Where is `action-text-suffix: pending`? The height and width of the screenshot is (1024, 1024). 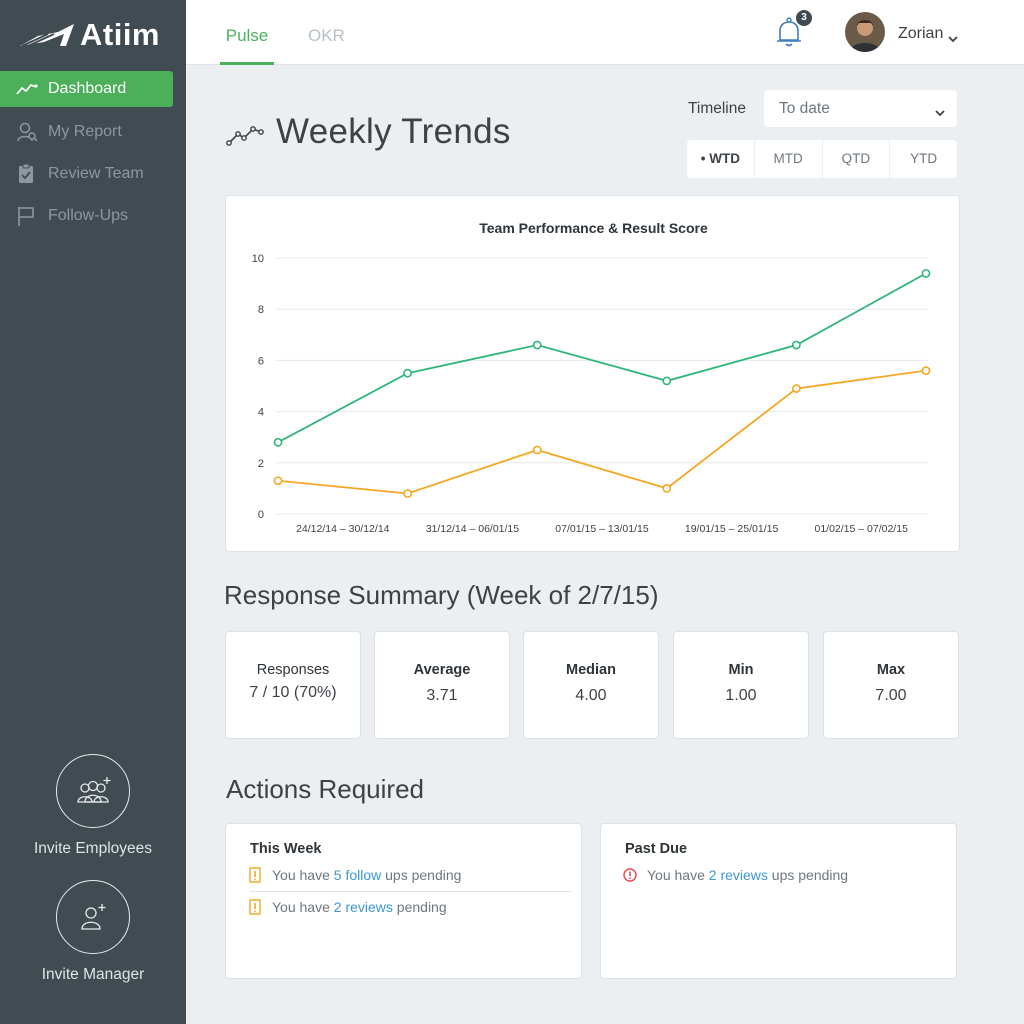 action-text-suffix: pending is located at coordinates (419, 907).